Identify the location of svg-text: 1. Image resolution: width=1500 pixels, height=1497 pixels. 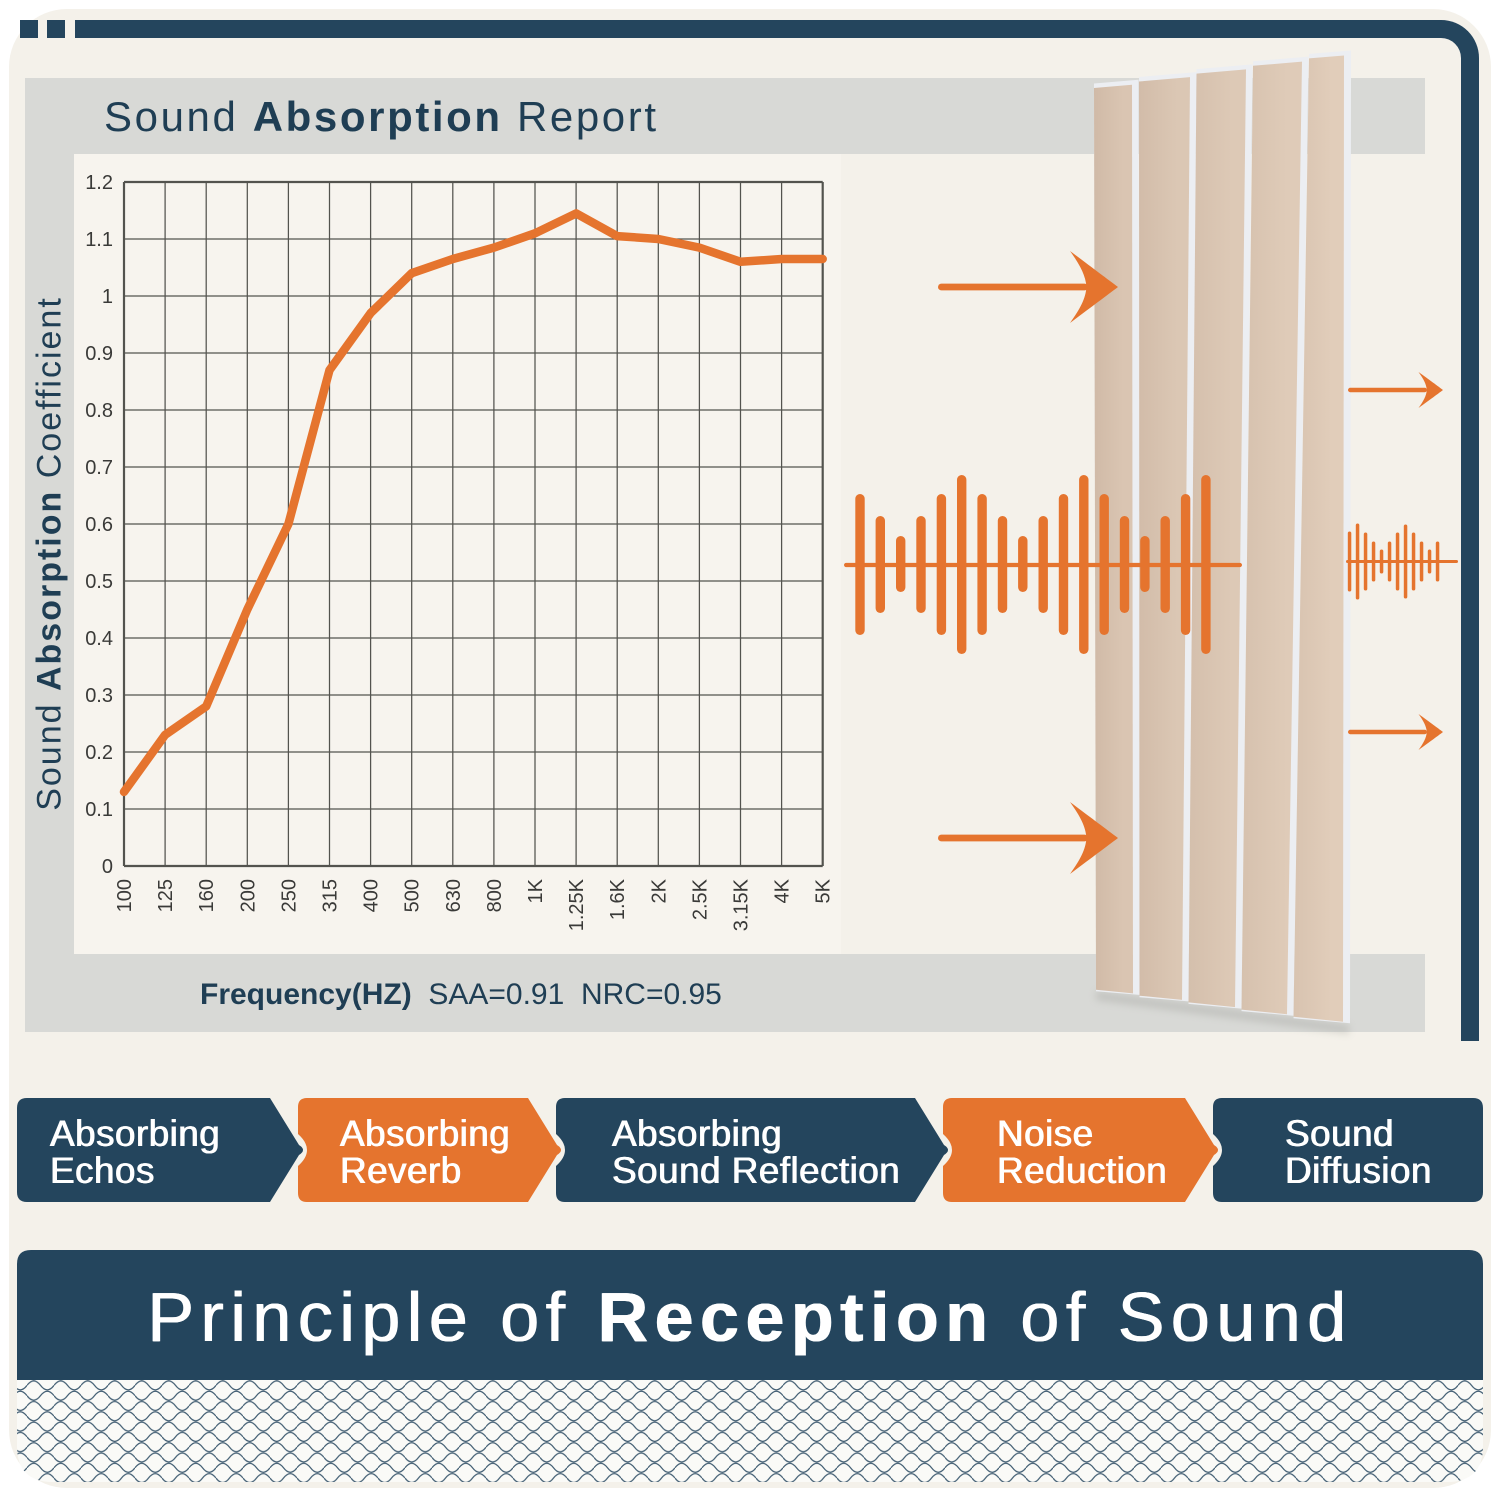
(107, 297).